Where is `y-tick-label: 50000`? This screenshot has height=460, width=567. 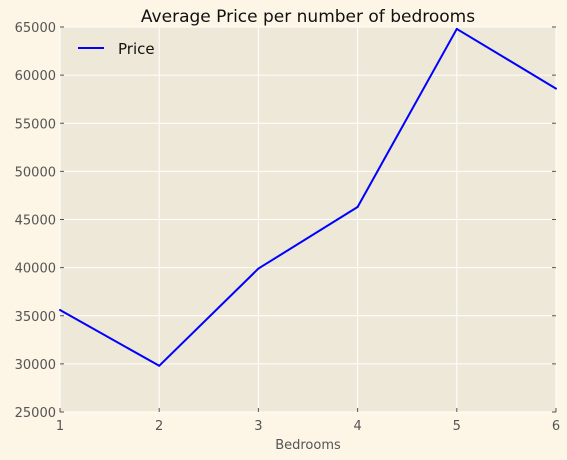
y-tick-label: 50000 is located at coordinates (35, 172).